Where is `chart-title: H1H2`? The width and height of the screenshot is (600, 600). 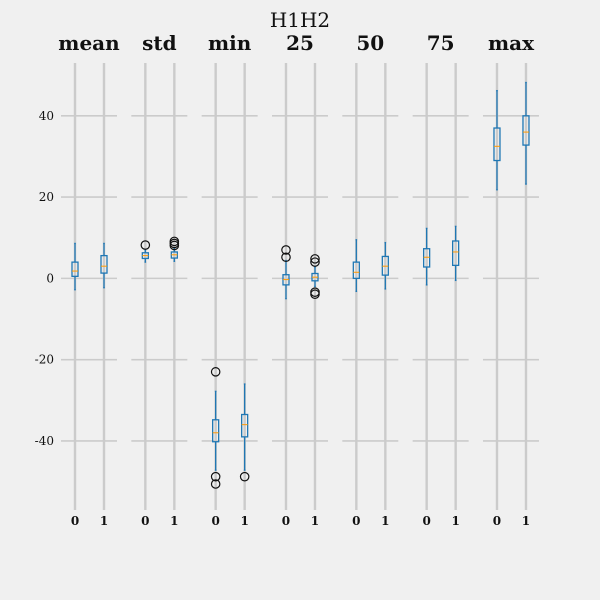 chart-title: H1H2 is located at coordinates (300, 20).